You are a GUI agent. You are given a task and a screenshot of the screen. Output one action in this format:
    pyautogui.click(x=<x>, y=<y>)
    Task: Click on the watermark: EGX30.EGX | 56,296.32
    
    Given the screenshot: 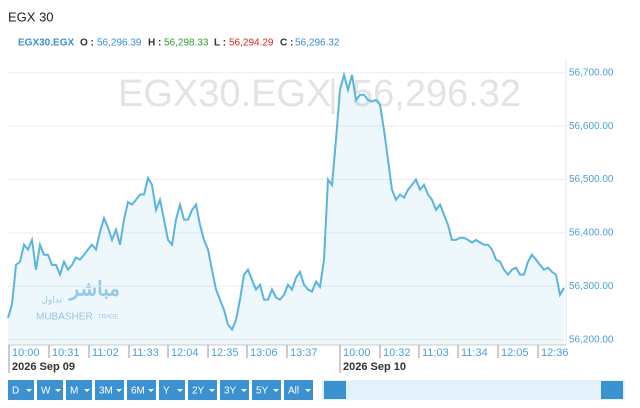 What is the action you would take?
    pyautogui.click(x=319, y=94)
    